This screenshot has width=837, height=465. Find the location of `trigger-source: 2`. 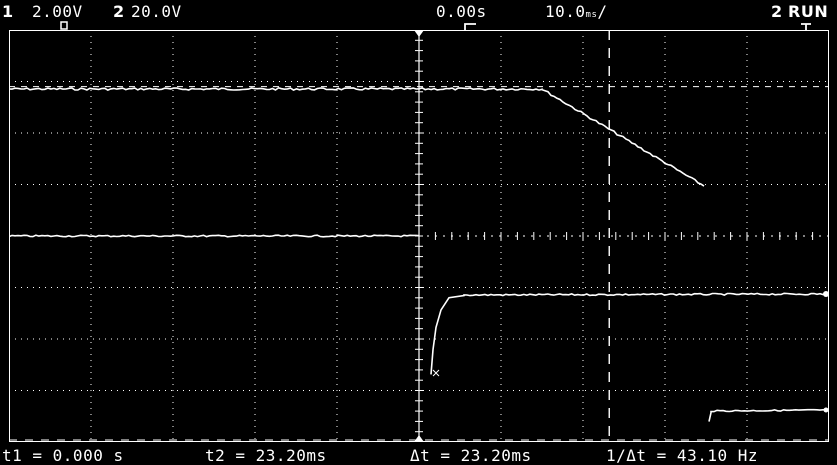

trigger-source: 2 is located at coordinates (777, 11).